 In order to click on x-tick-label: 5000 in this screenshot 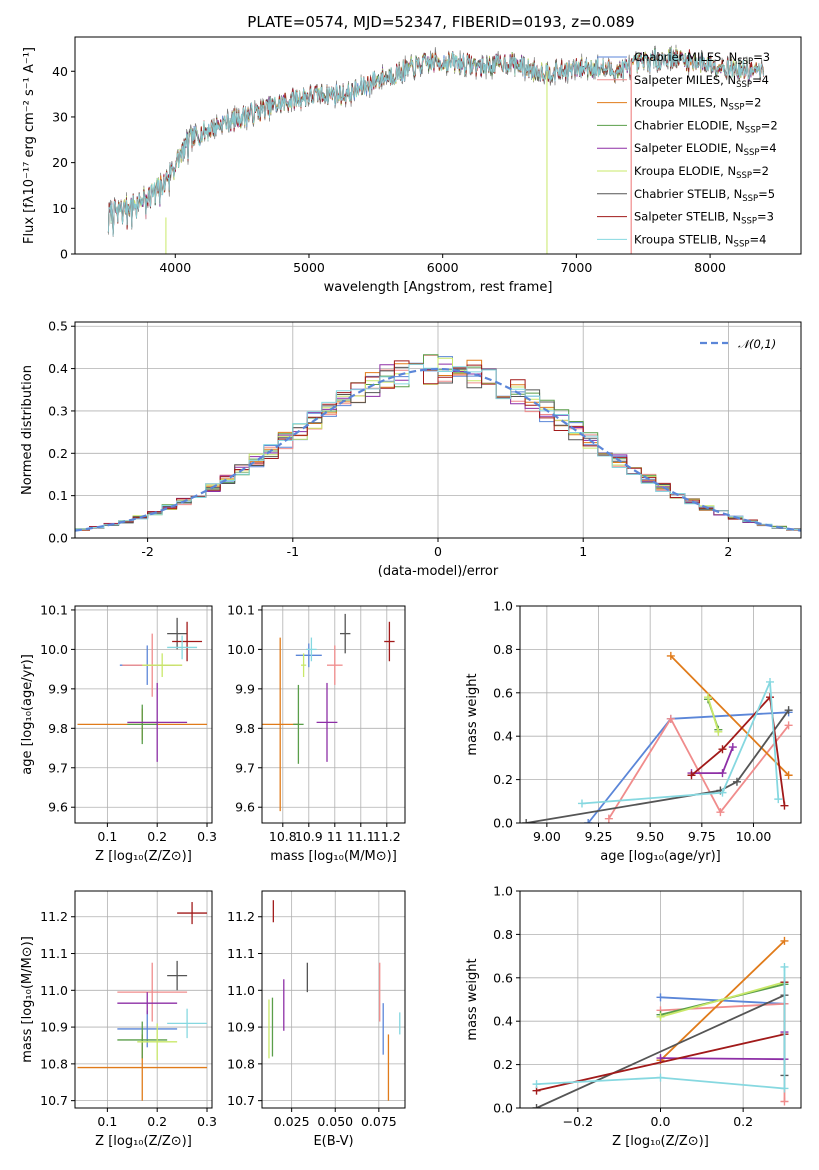, I will do `click(309, 267)`.